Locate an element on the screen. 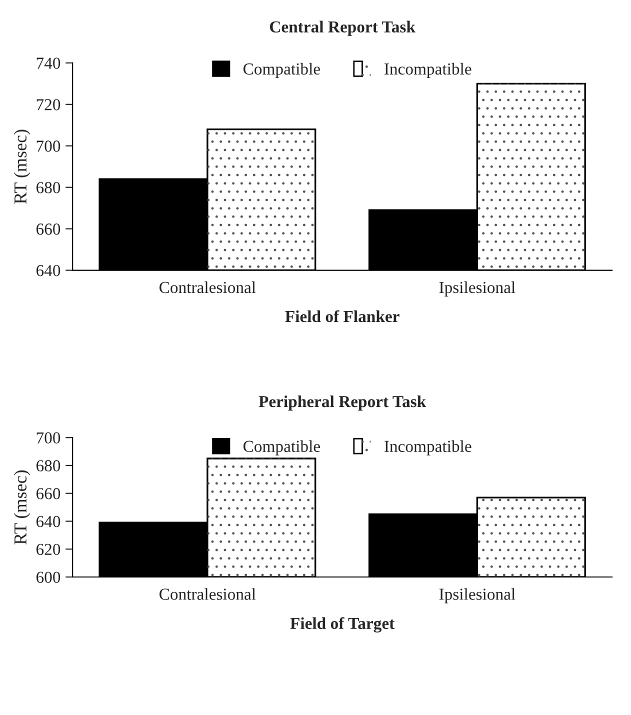 The image size is (631, 715). y-tick-label: 720 is located at coordinates (48, 104).